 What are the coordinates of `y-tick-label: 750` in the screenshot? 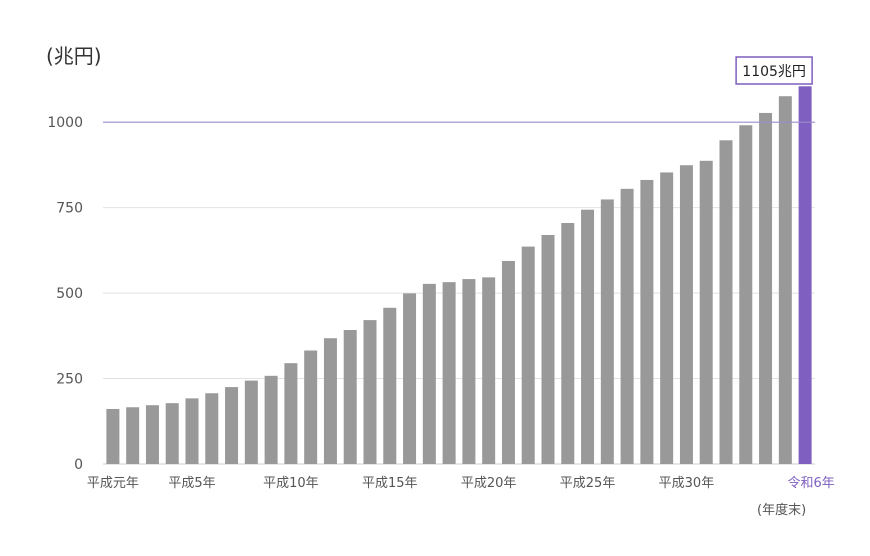 It's located at (69, 209).